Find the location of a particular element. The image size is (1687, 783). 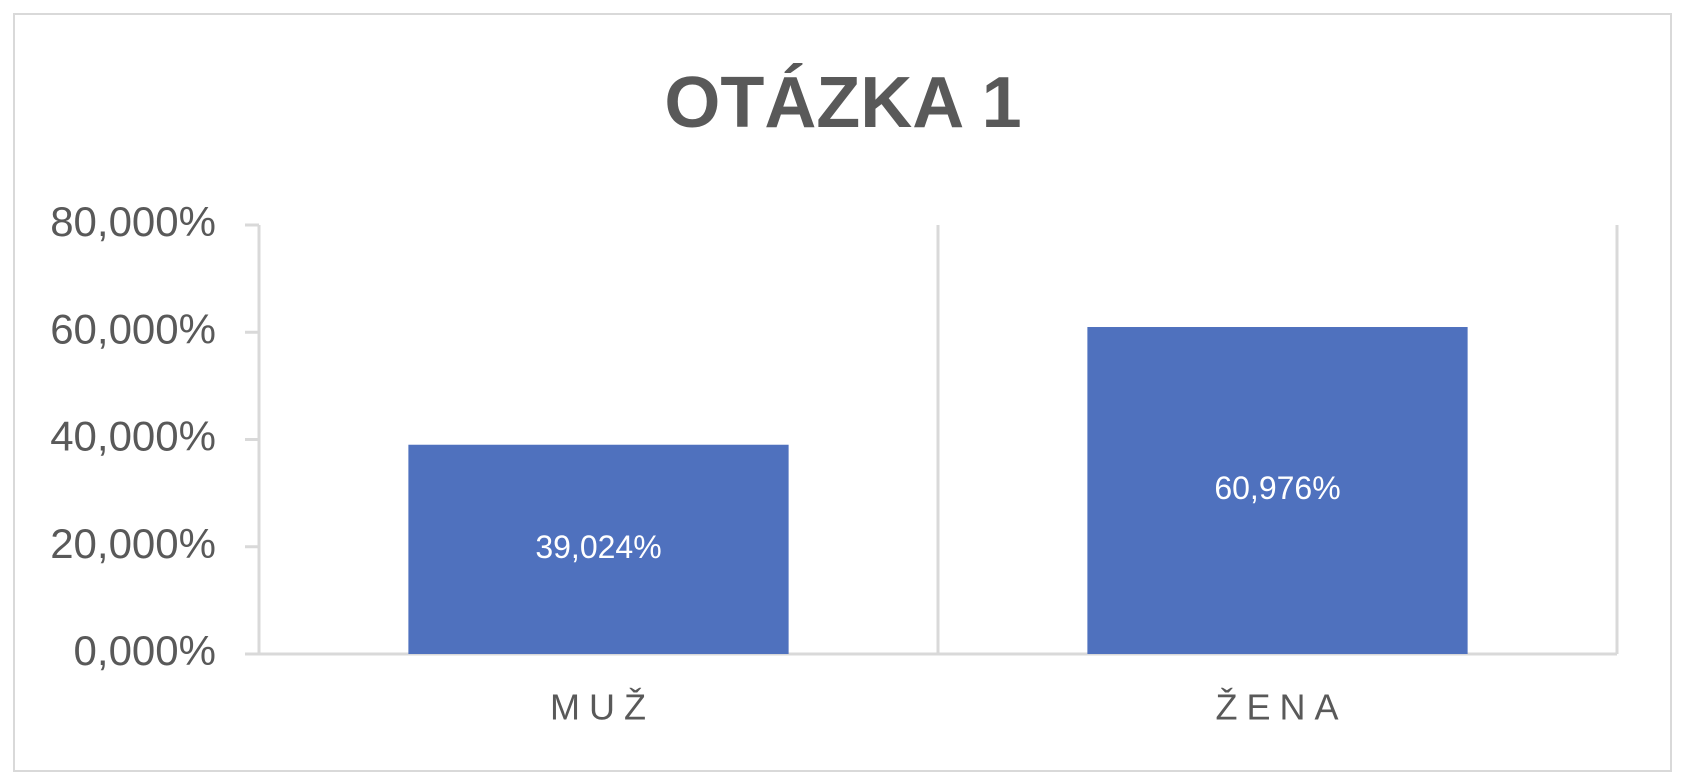

y-tick-label: 40,000% is located at coordinates (133, 436).